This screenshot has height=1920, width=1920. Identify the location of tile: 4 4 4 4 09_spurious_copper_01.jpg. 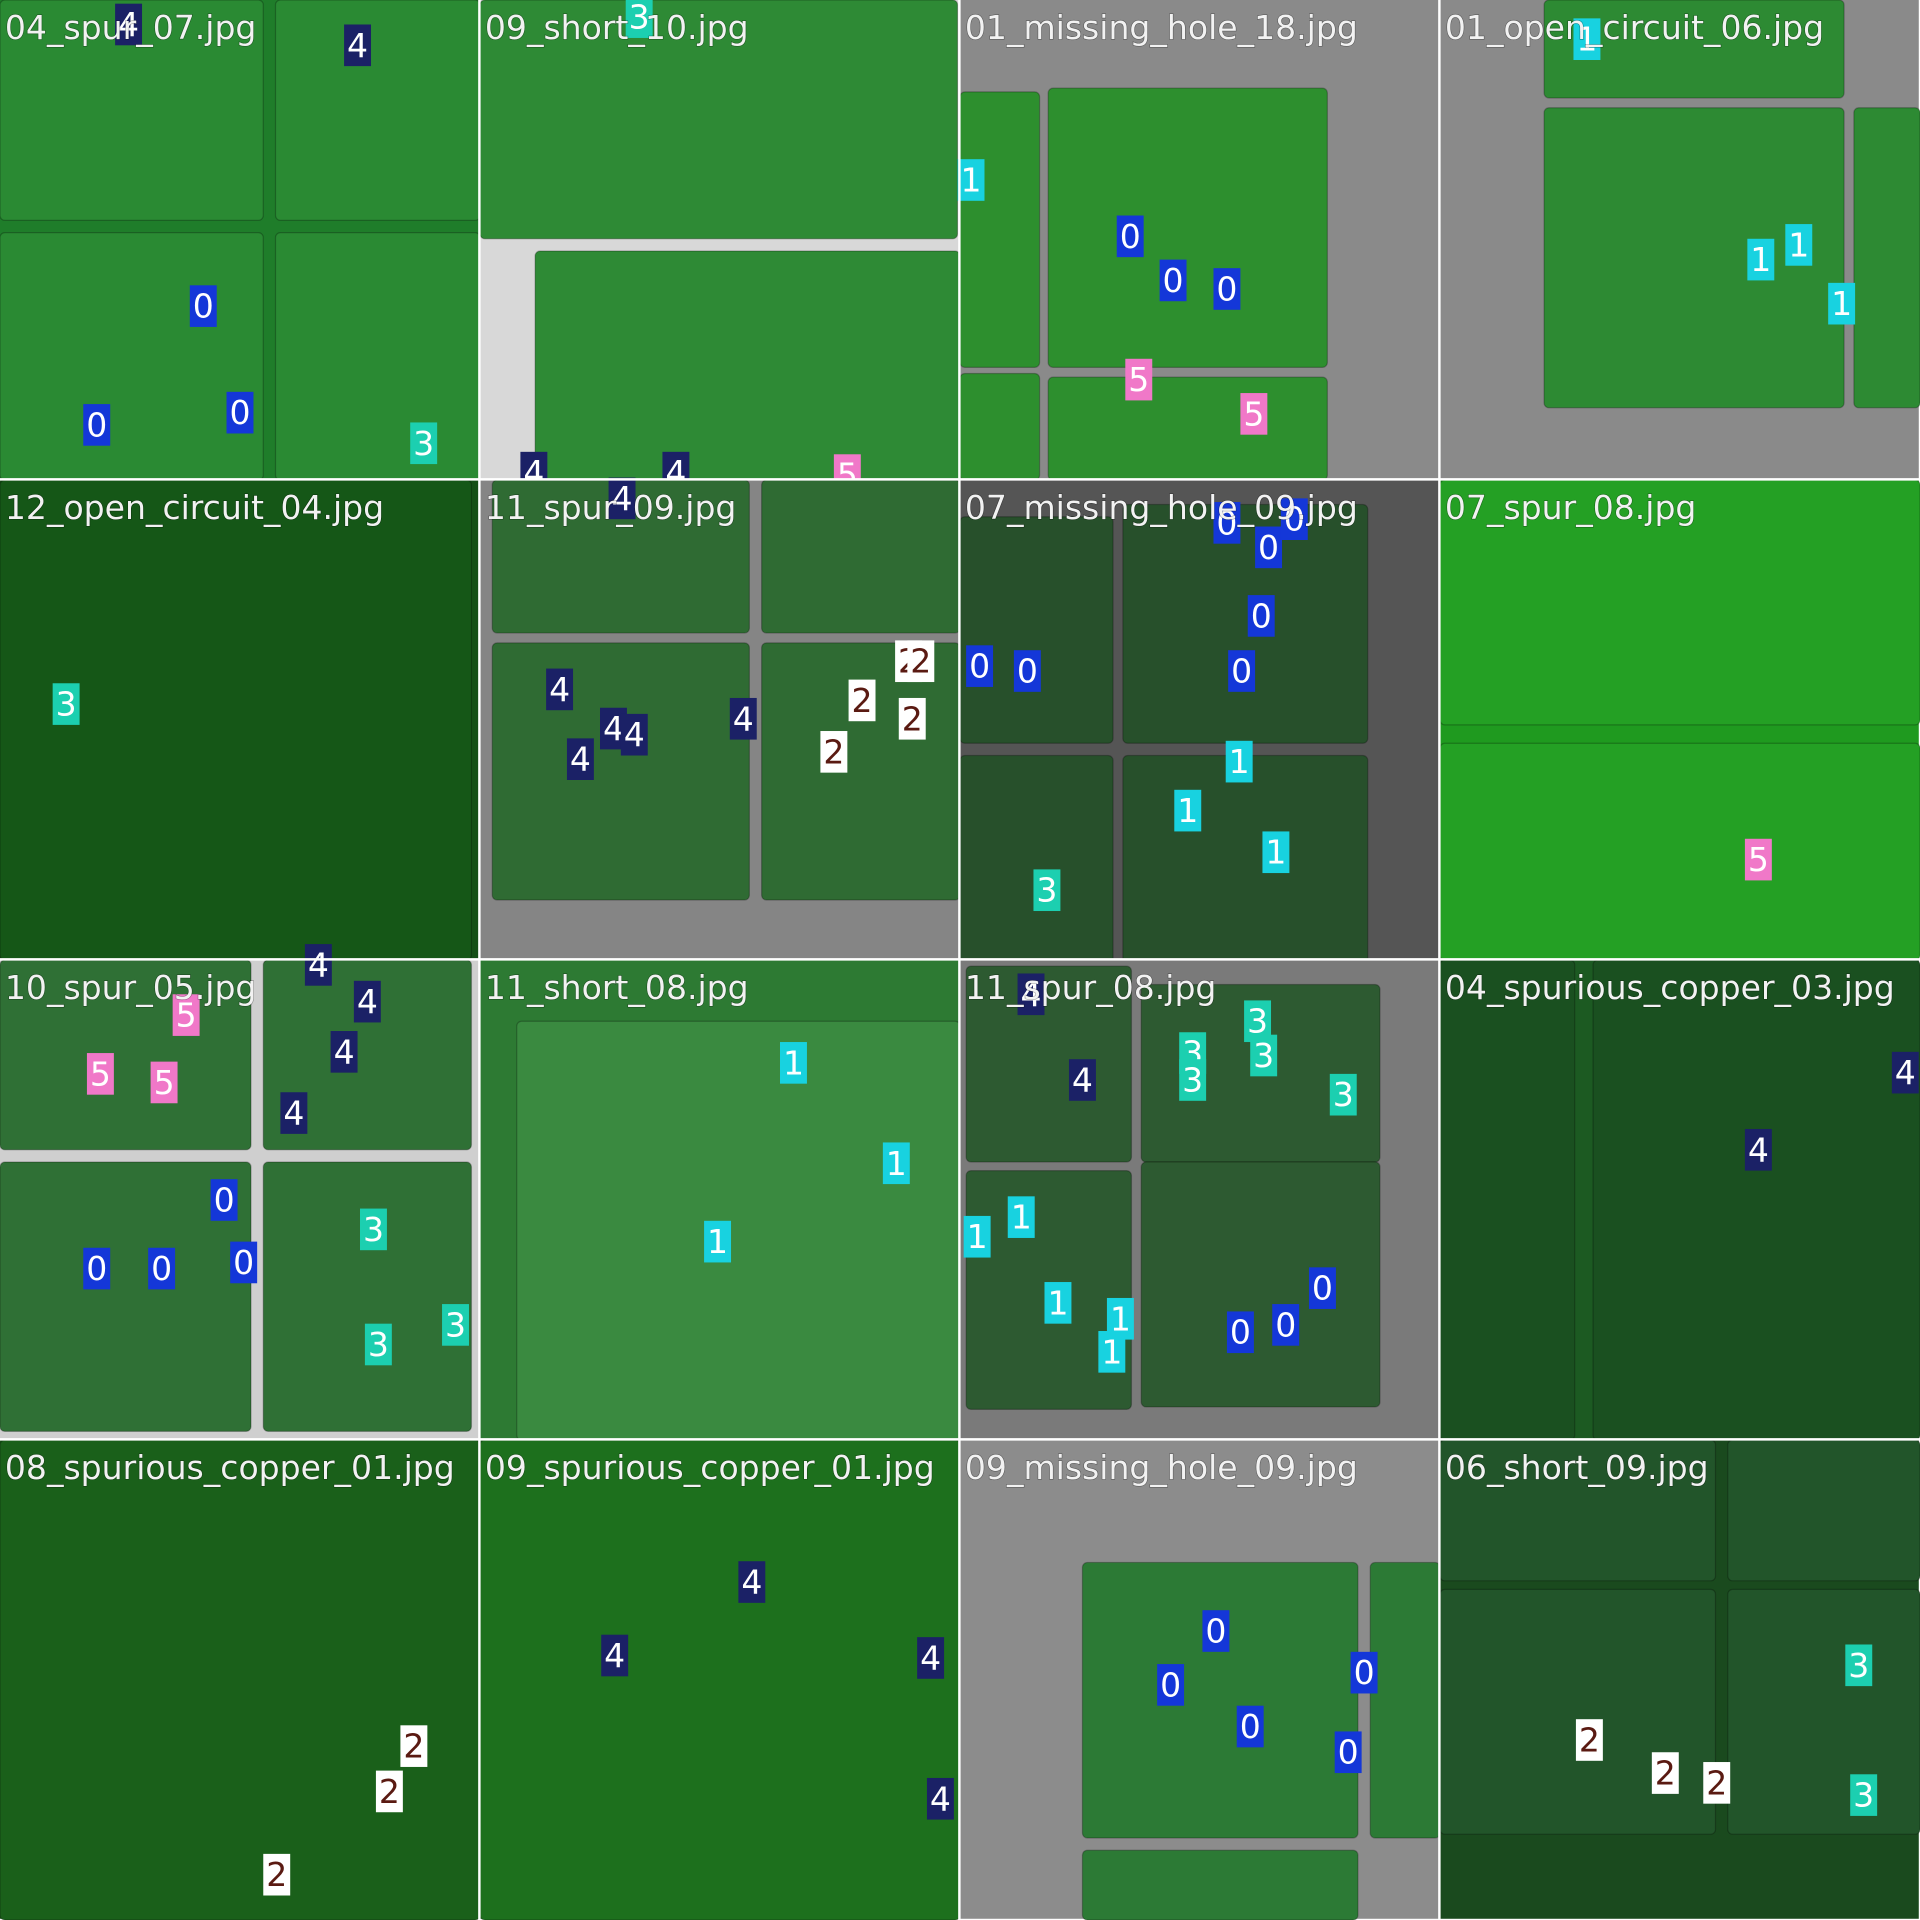
(720, 1679).